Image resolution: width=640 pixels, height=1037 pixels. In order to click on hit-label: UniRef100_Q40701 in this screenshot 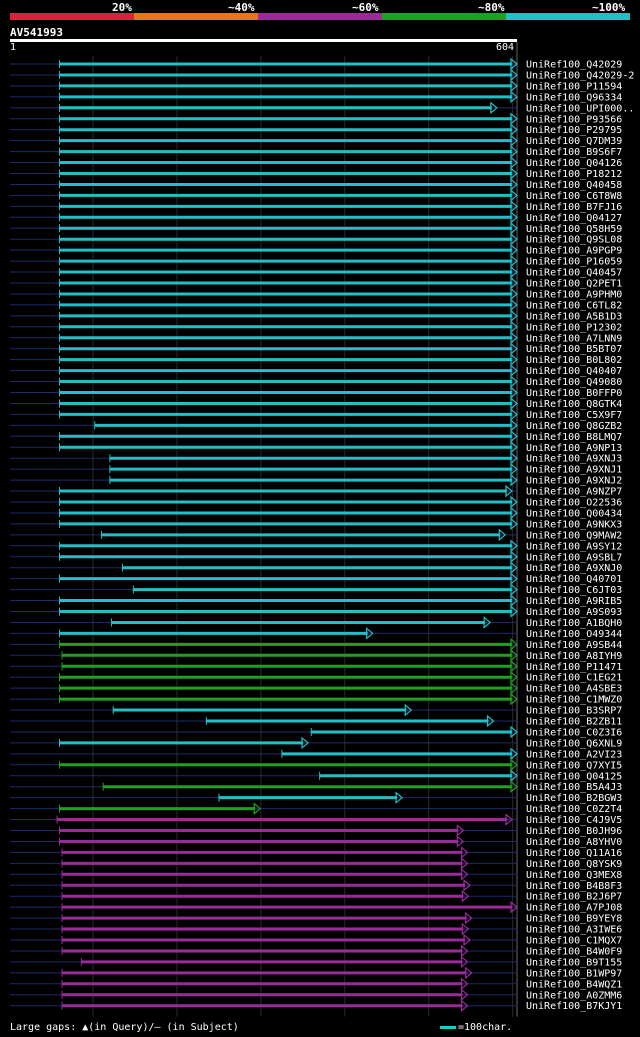, I will do `click(574, 579)`.